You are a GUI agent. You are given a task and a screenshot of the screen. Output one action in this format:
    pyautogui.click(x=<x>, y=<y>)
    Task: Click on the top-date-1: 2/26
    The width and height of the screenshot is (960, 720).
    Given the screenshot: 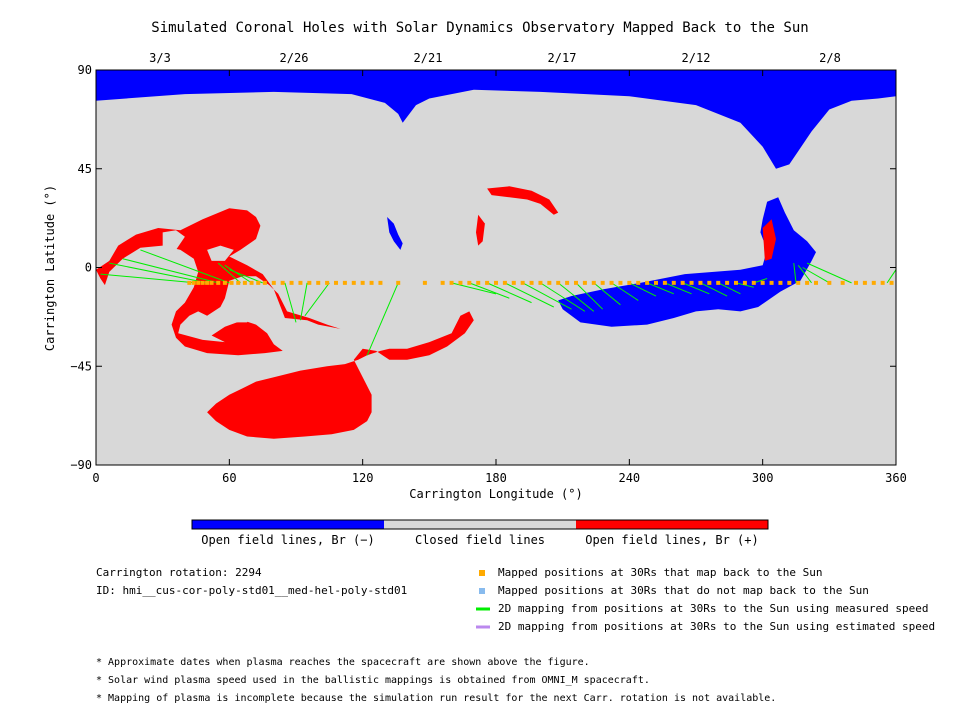 What is the action you would take?
    pyautogui.click(x=294, y=58)
    